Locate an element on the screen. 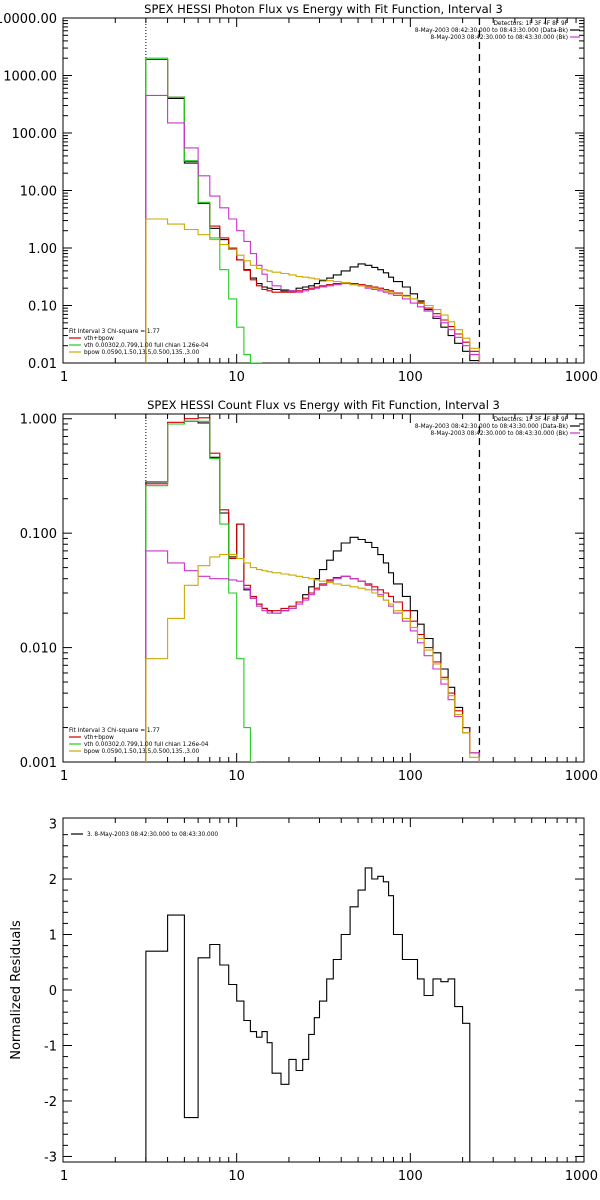 This screenshot has height=1200, width=600. y-tick-label: 1.000 is located at coordinates (38, 420).